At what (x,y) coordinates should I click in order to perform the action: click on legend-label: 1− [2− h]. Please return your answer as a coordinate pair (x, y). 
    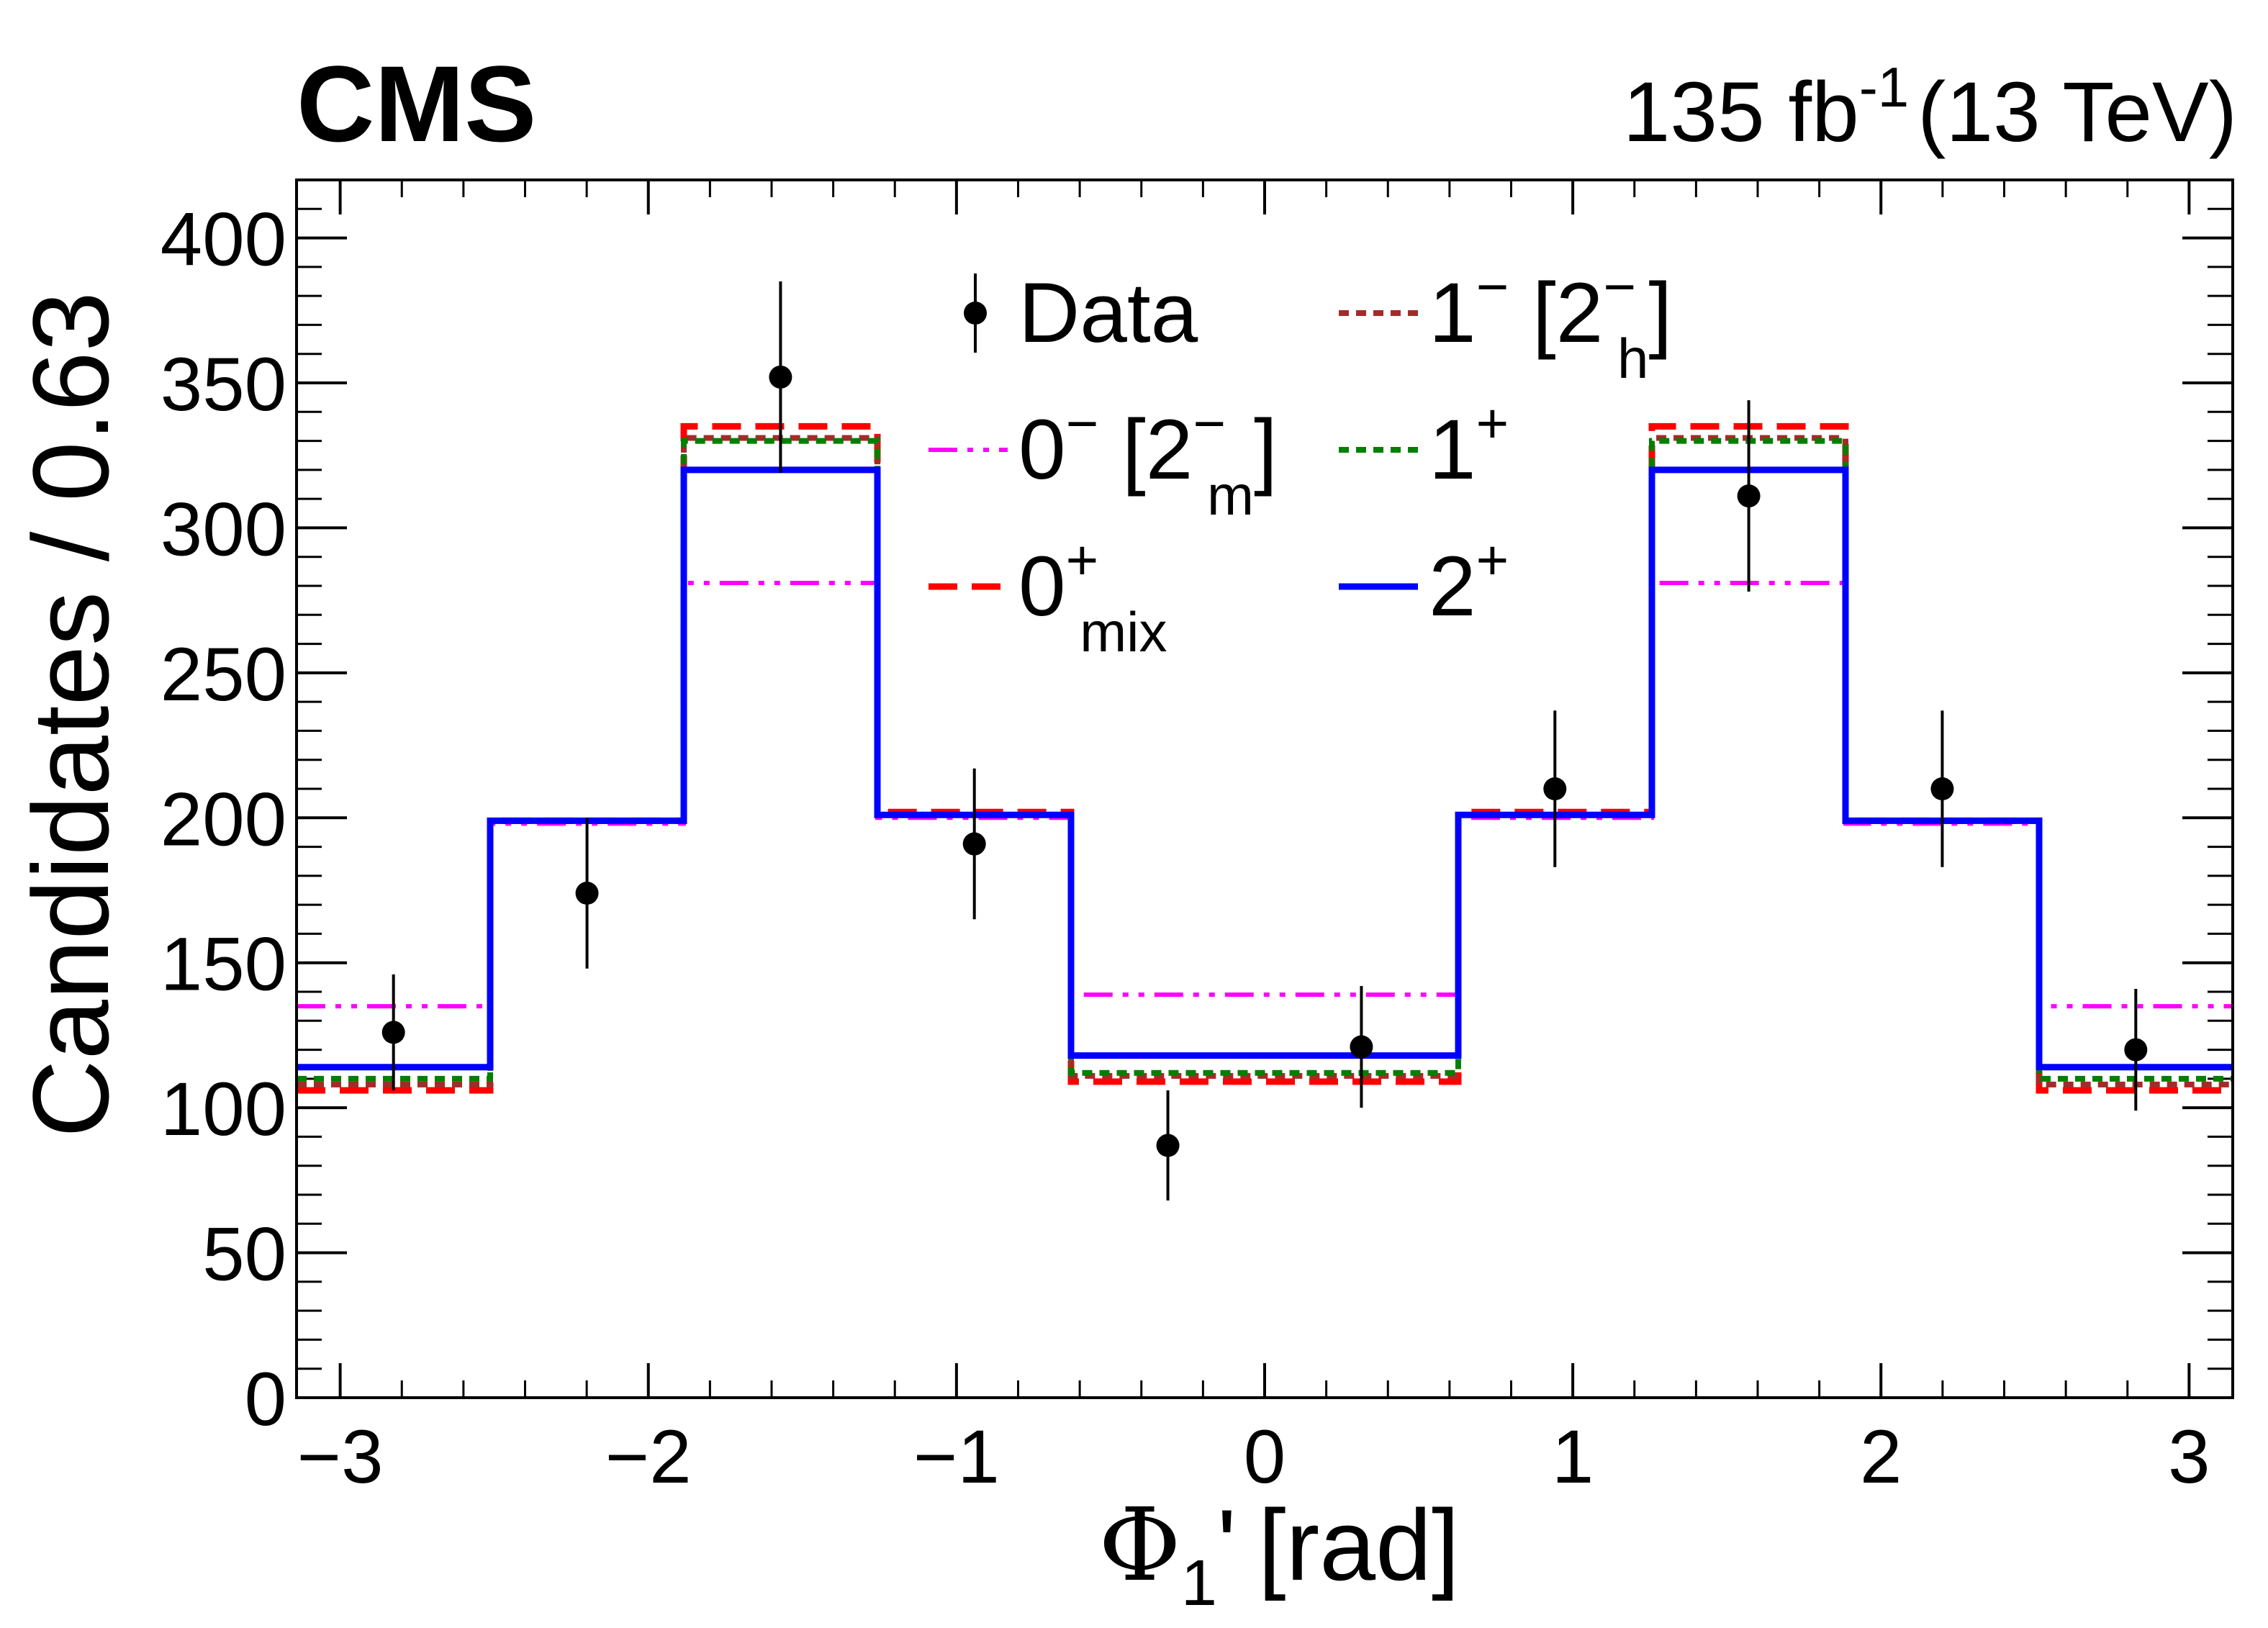
    Looking at the image, I should click on (1550, 322).